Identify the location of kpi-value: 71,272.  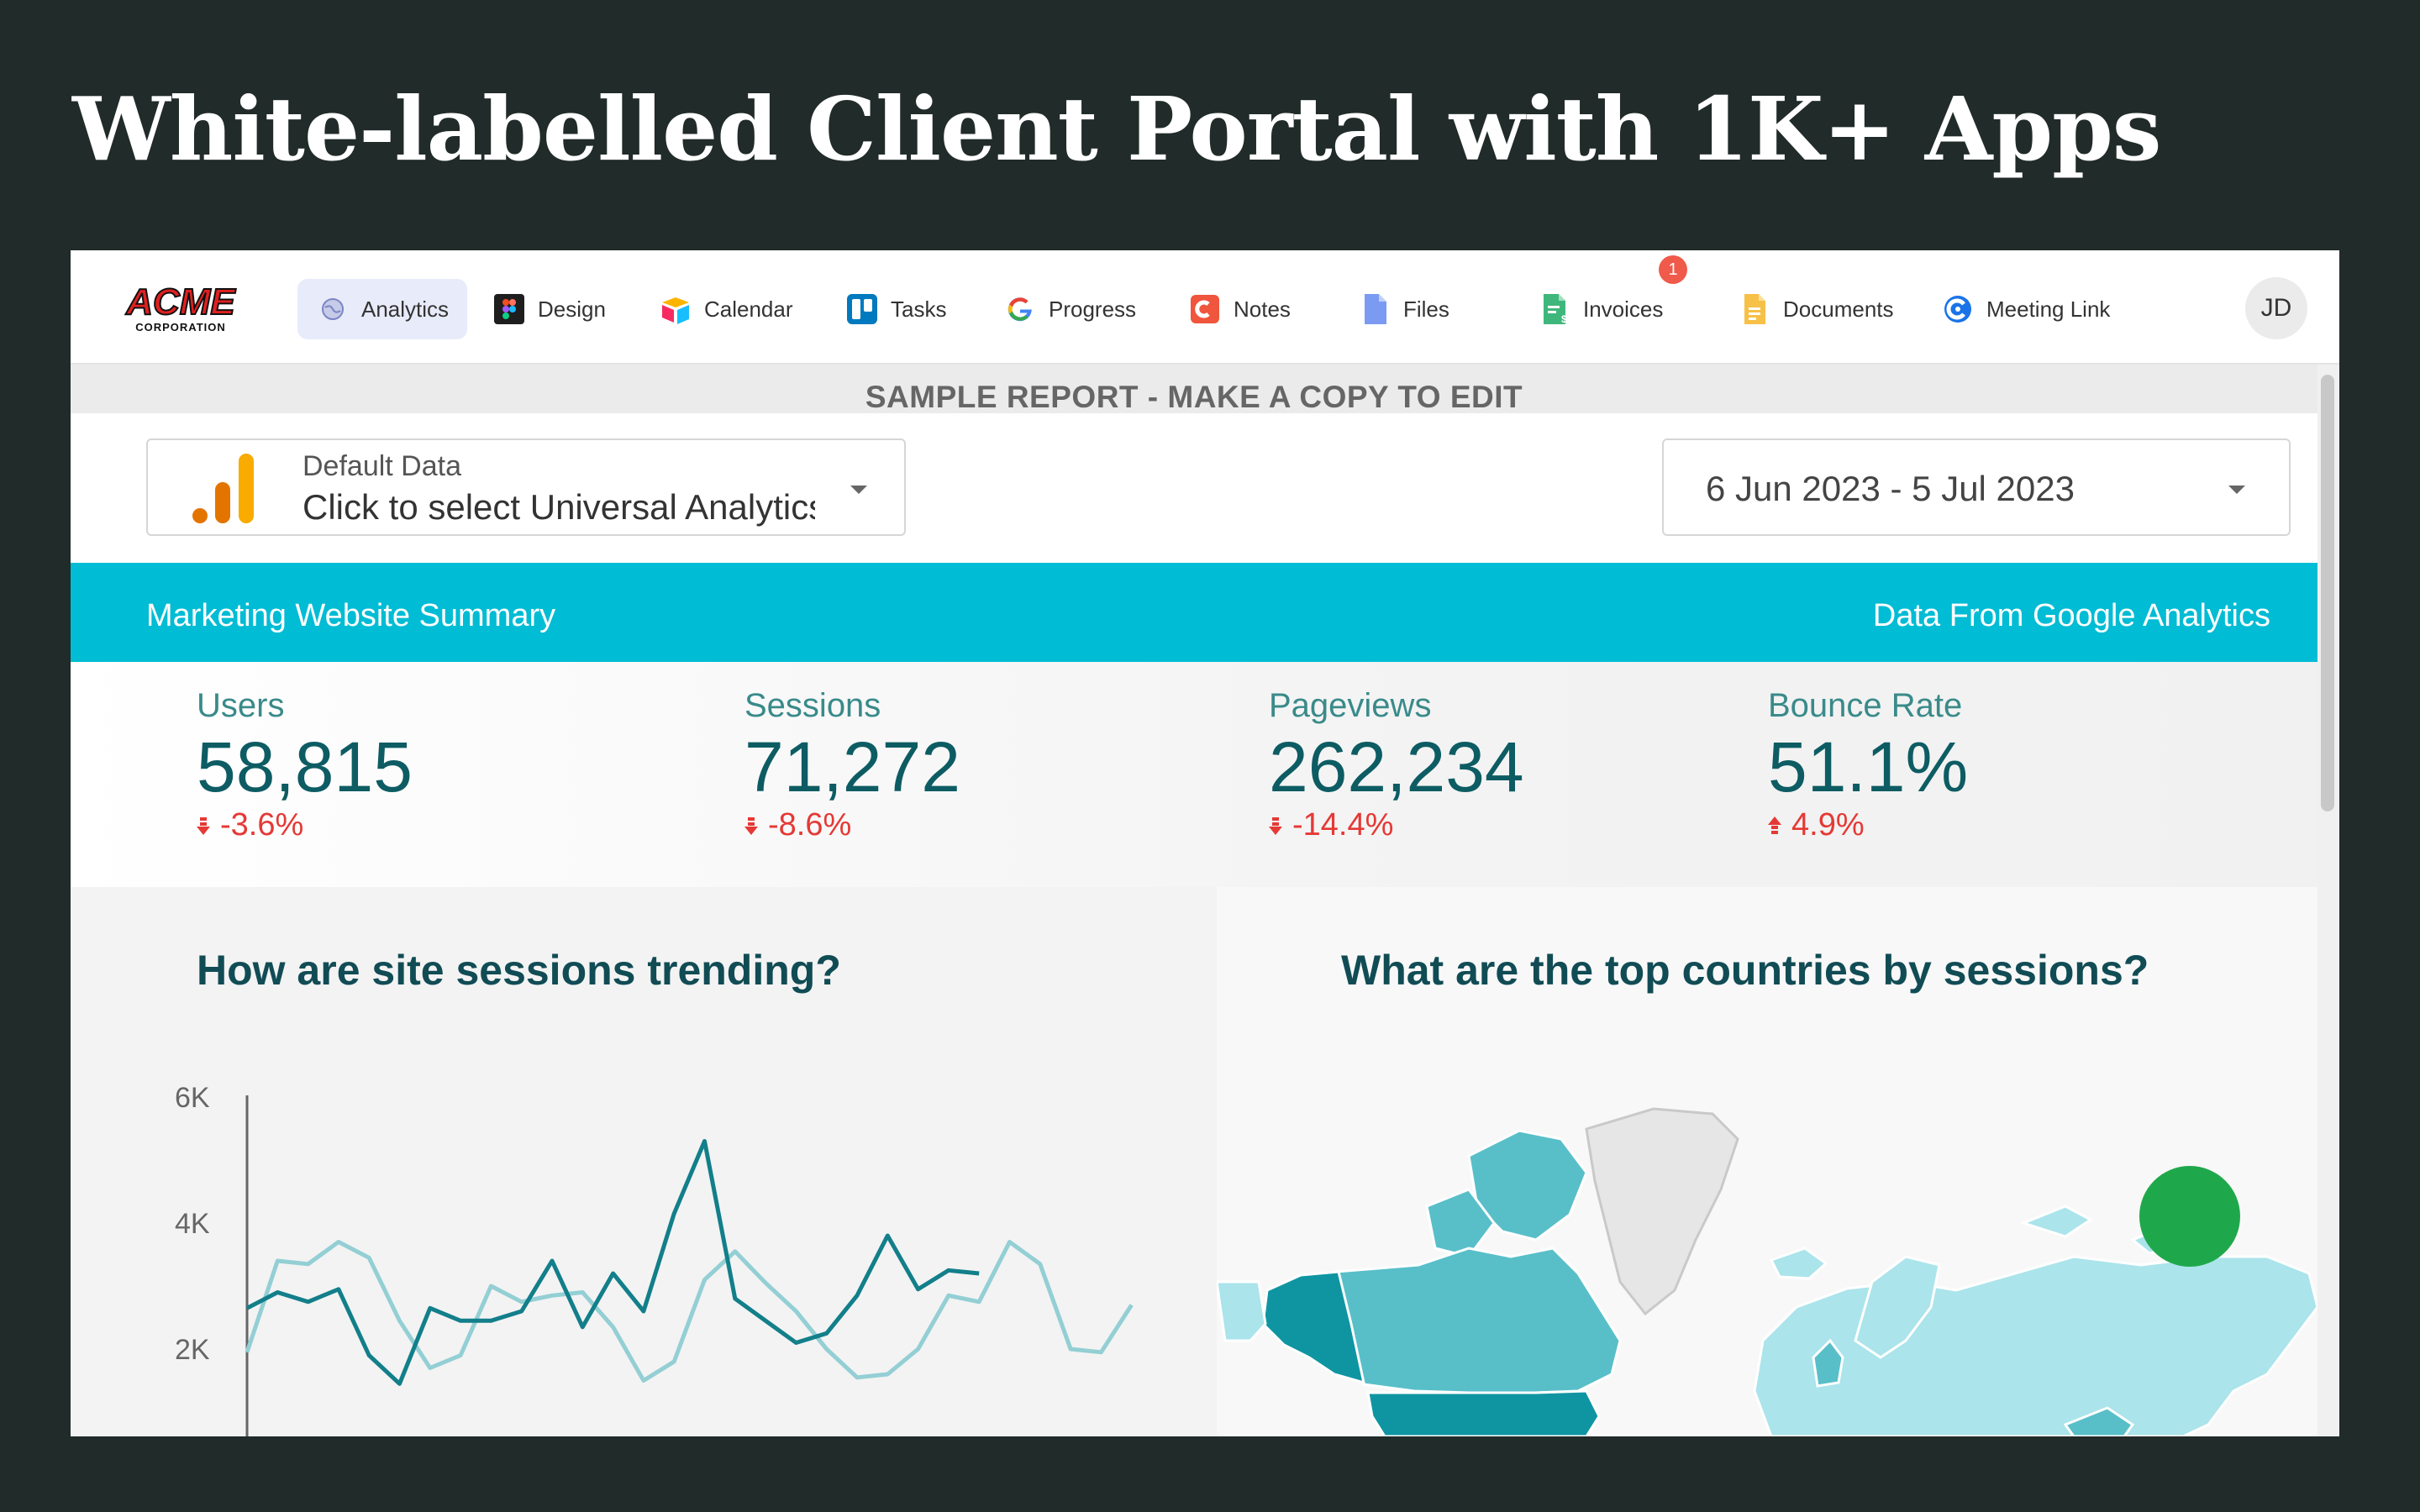
(852, 766).